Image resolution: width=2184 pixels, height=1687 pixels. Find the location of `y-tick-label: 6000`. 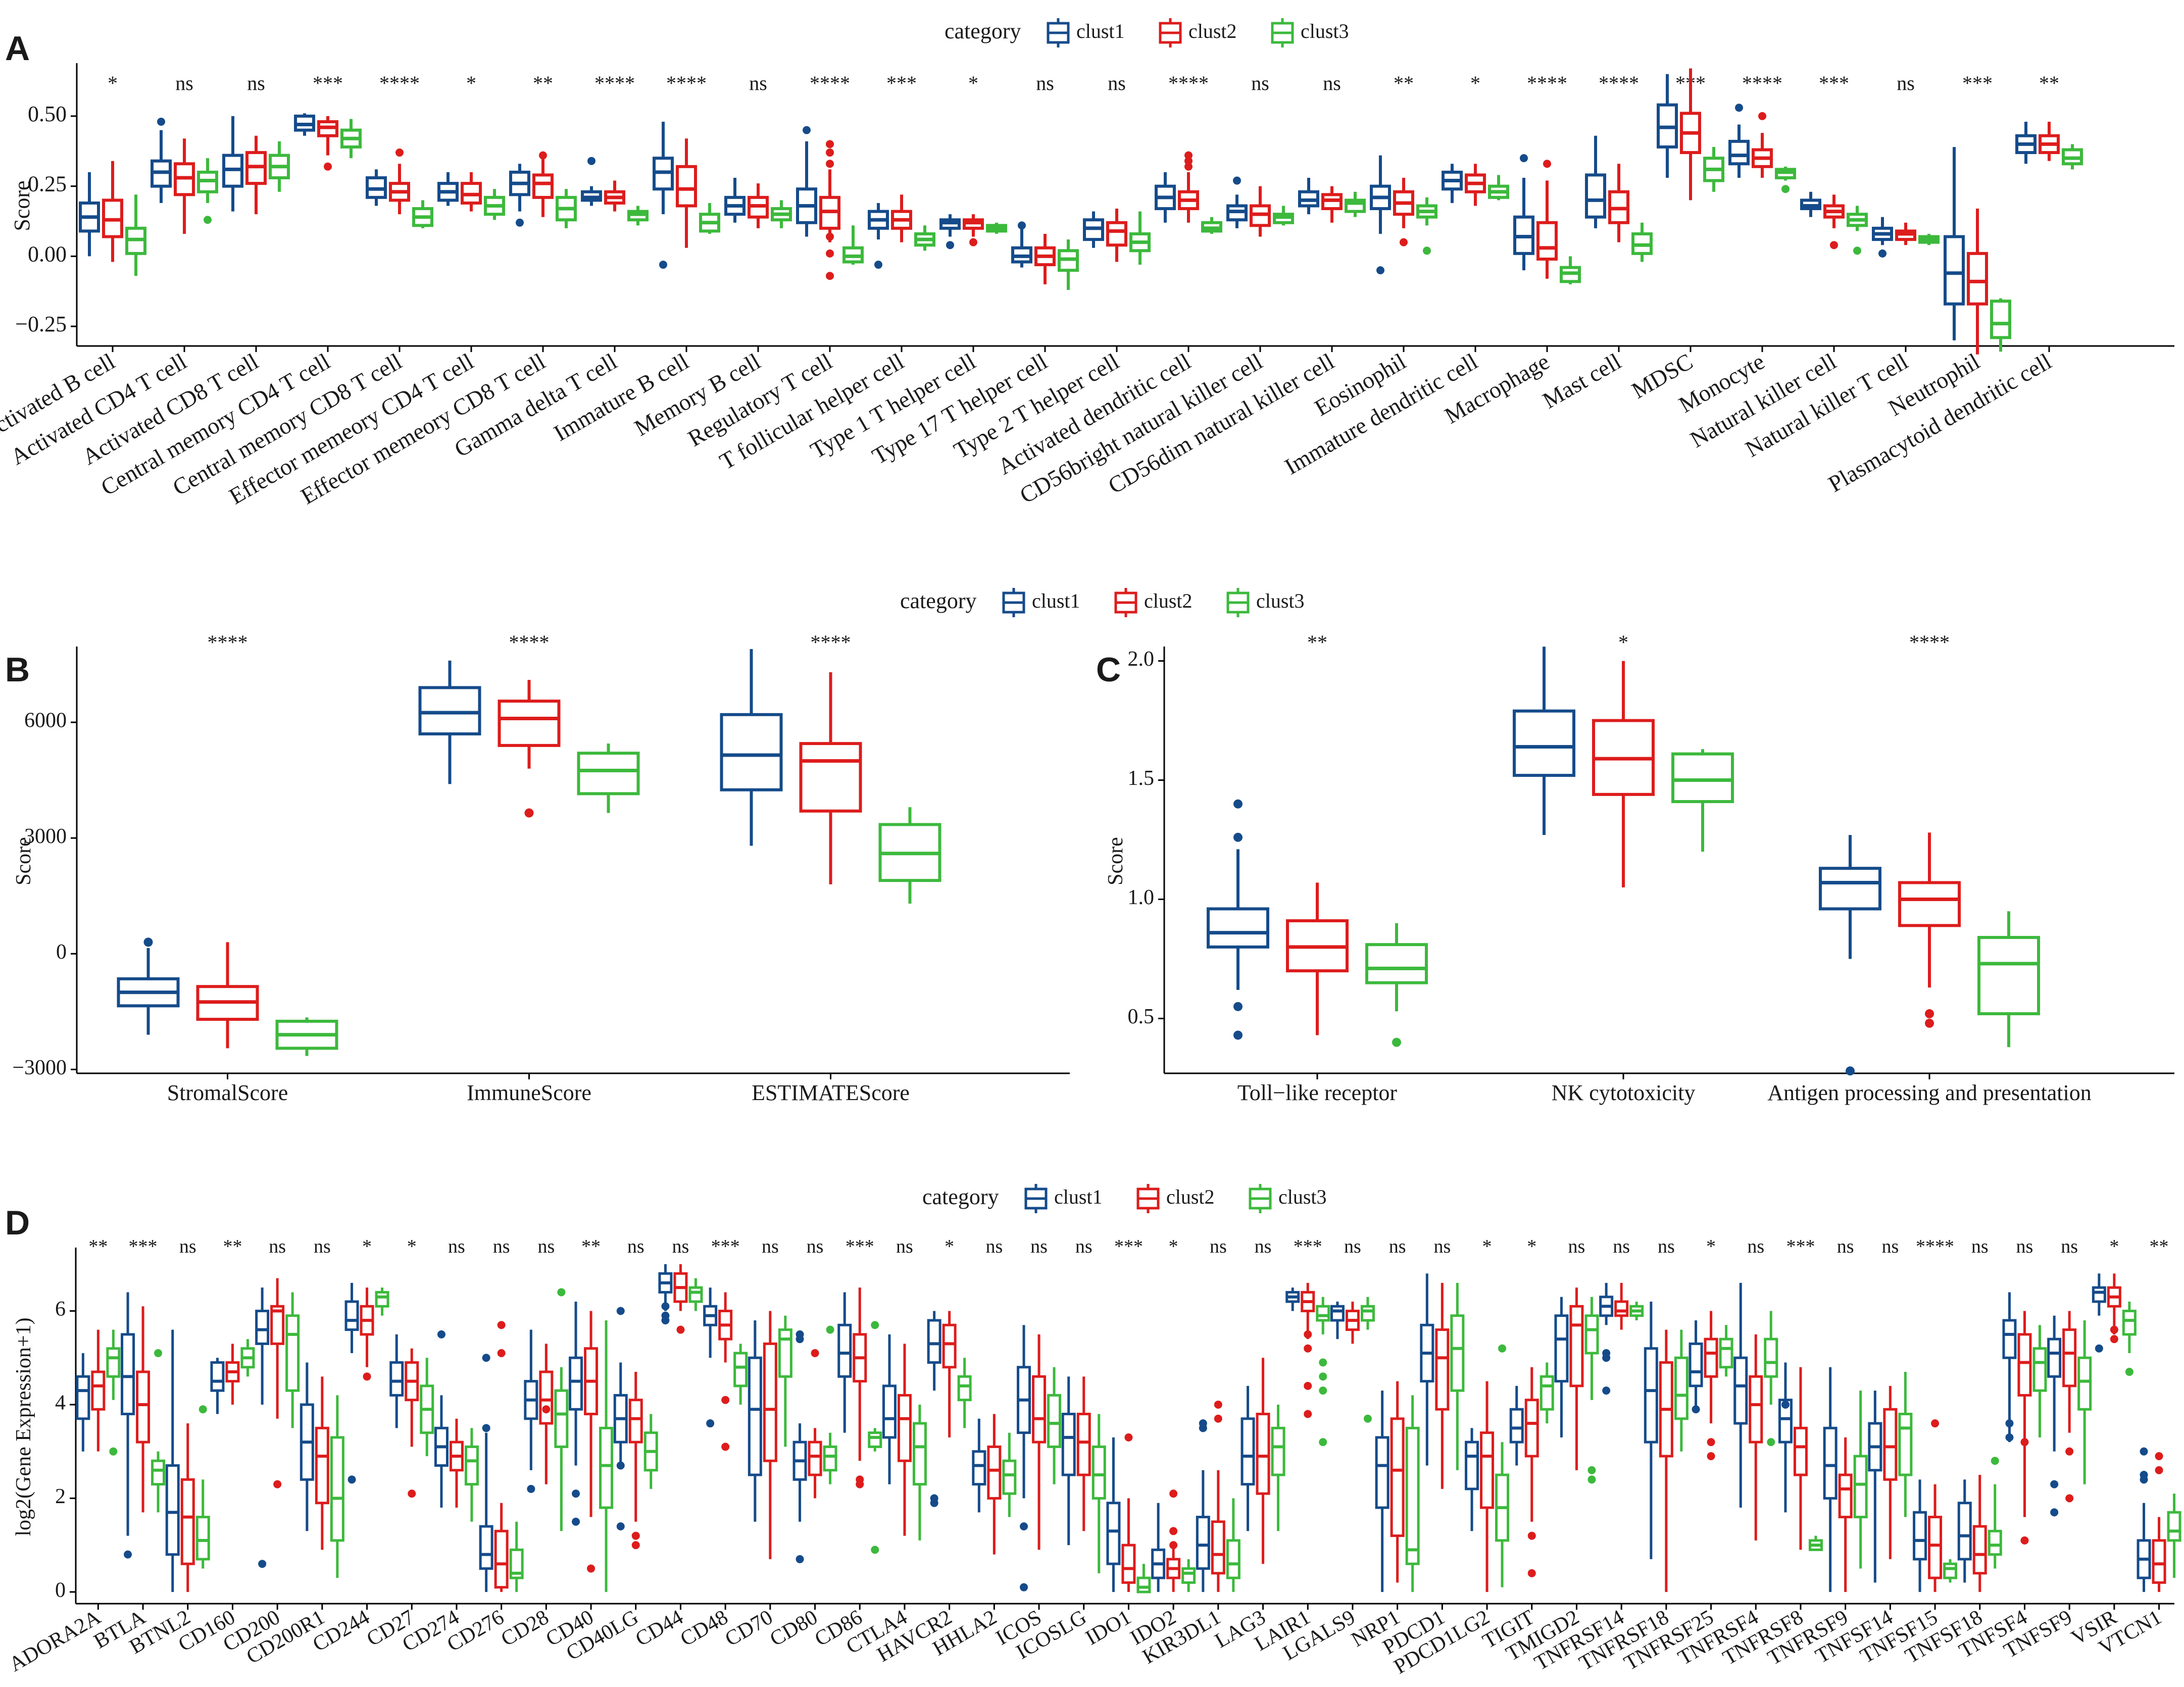

y-tick-label: 6000 is located at coordinates (45, 720).